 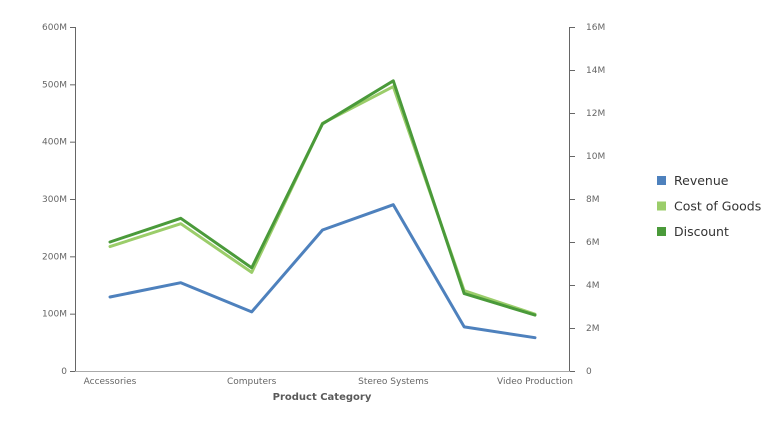 I want to click on right-tick-label: 0, so click(x=589, y=372).